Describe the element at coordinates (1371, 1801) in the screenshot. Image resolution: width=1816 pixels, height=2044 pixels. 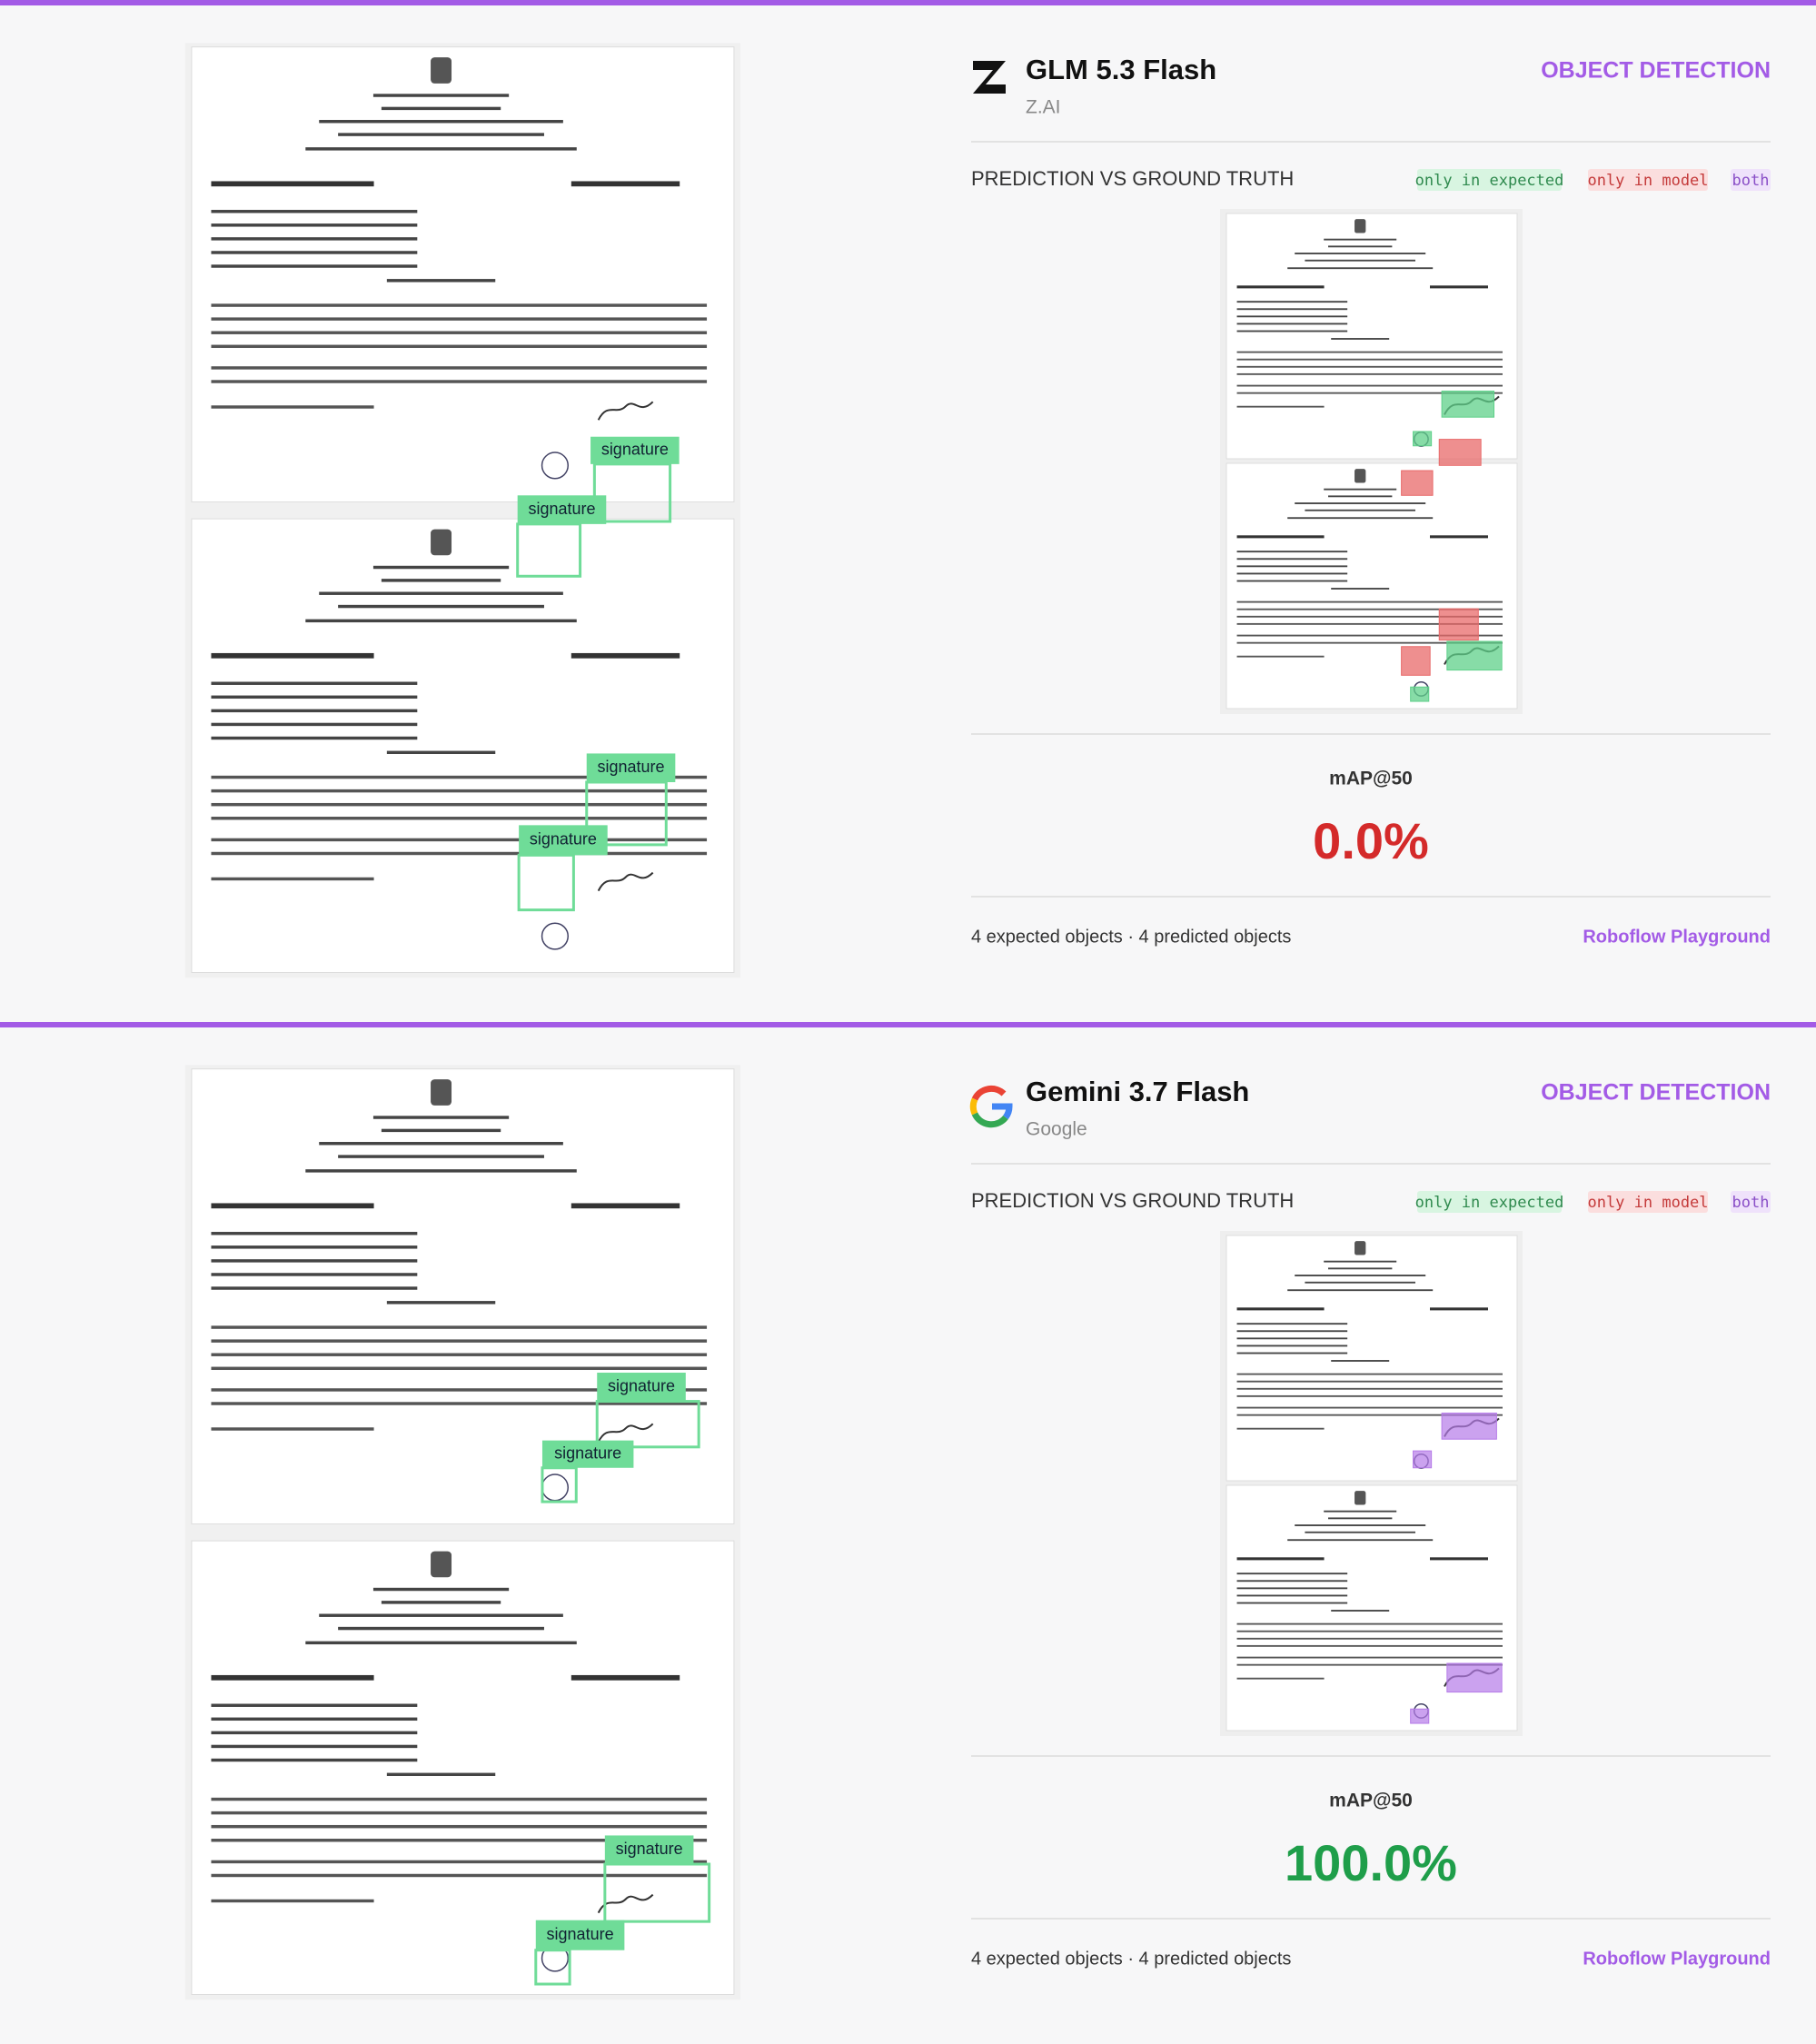
I see `metric-label: mAP@50` at that location.